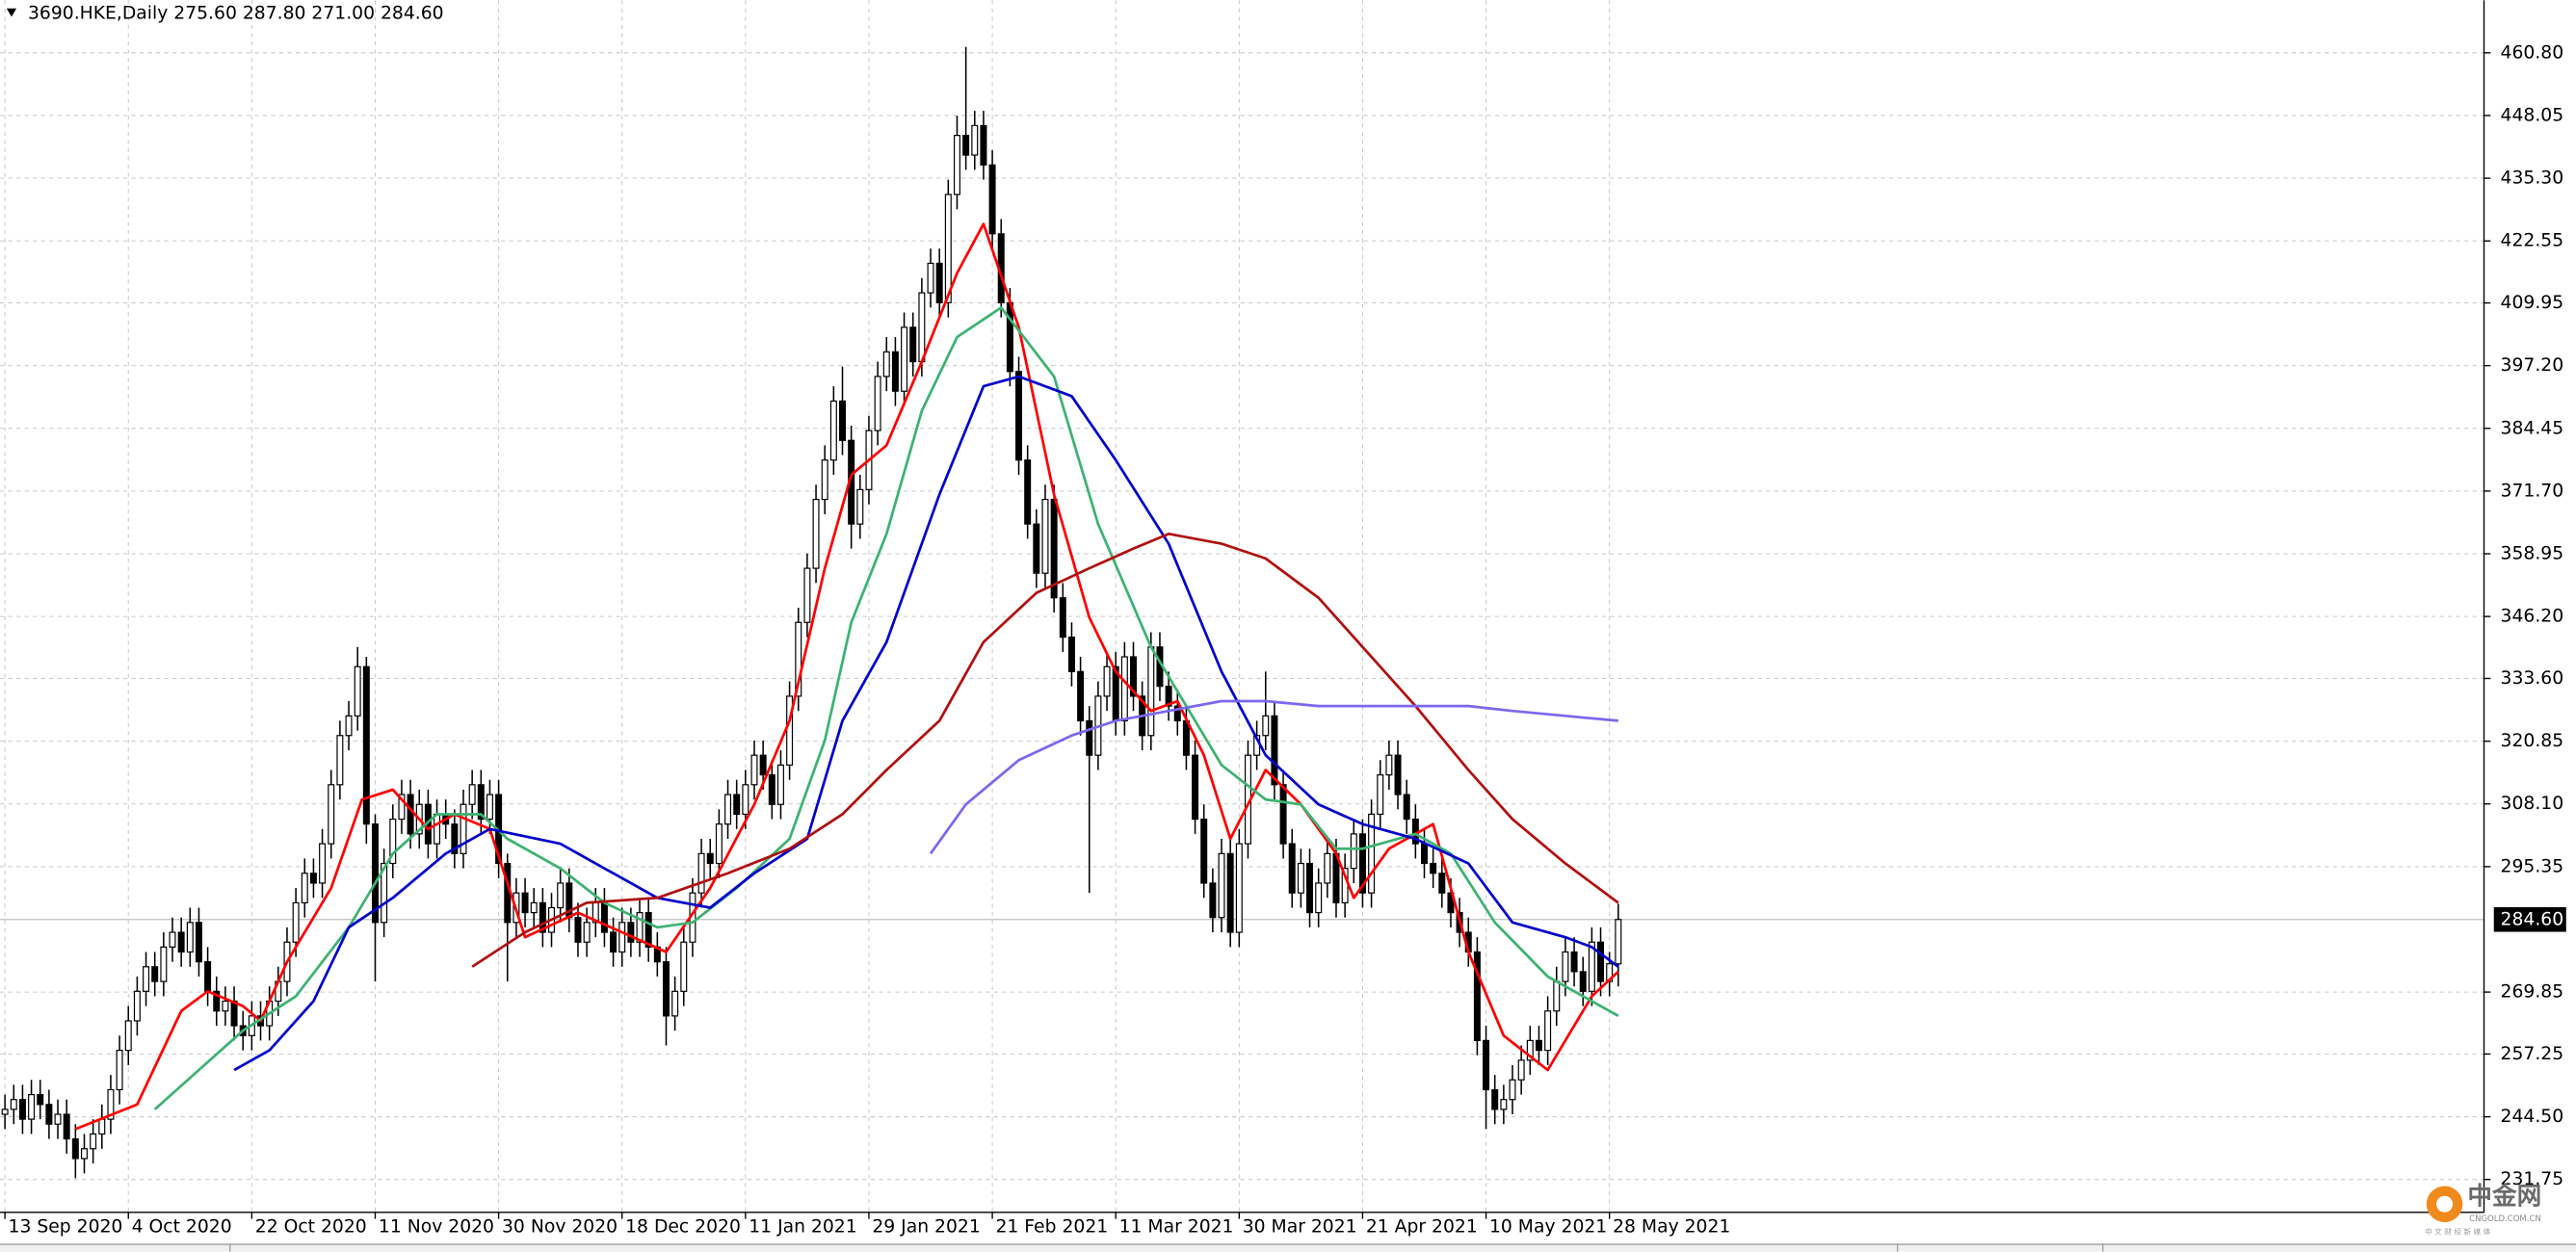  What do you see at coordinates (2445, 1204) in the screenshot?
I see `watermark-logo-inner` at bounding box center [2445, 1204].